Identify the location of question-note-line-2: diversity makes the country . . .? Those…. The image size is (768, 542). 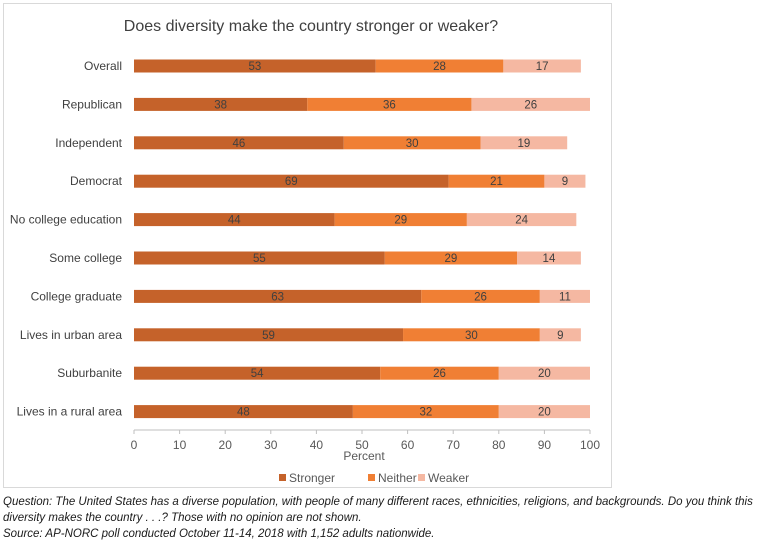
(182, 518).